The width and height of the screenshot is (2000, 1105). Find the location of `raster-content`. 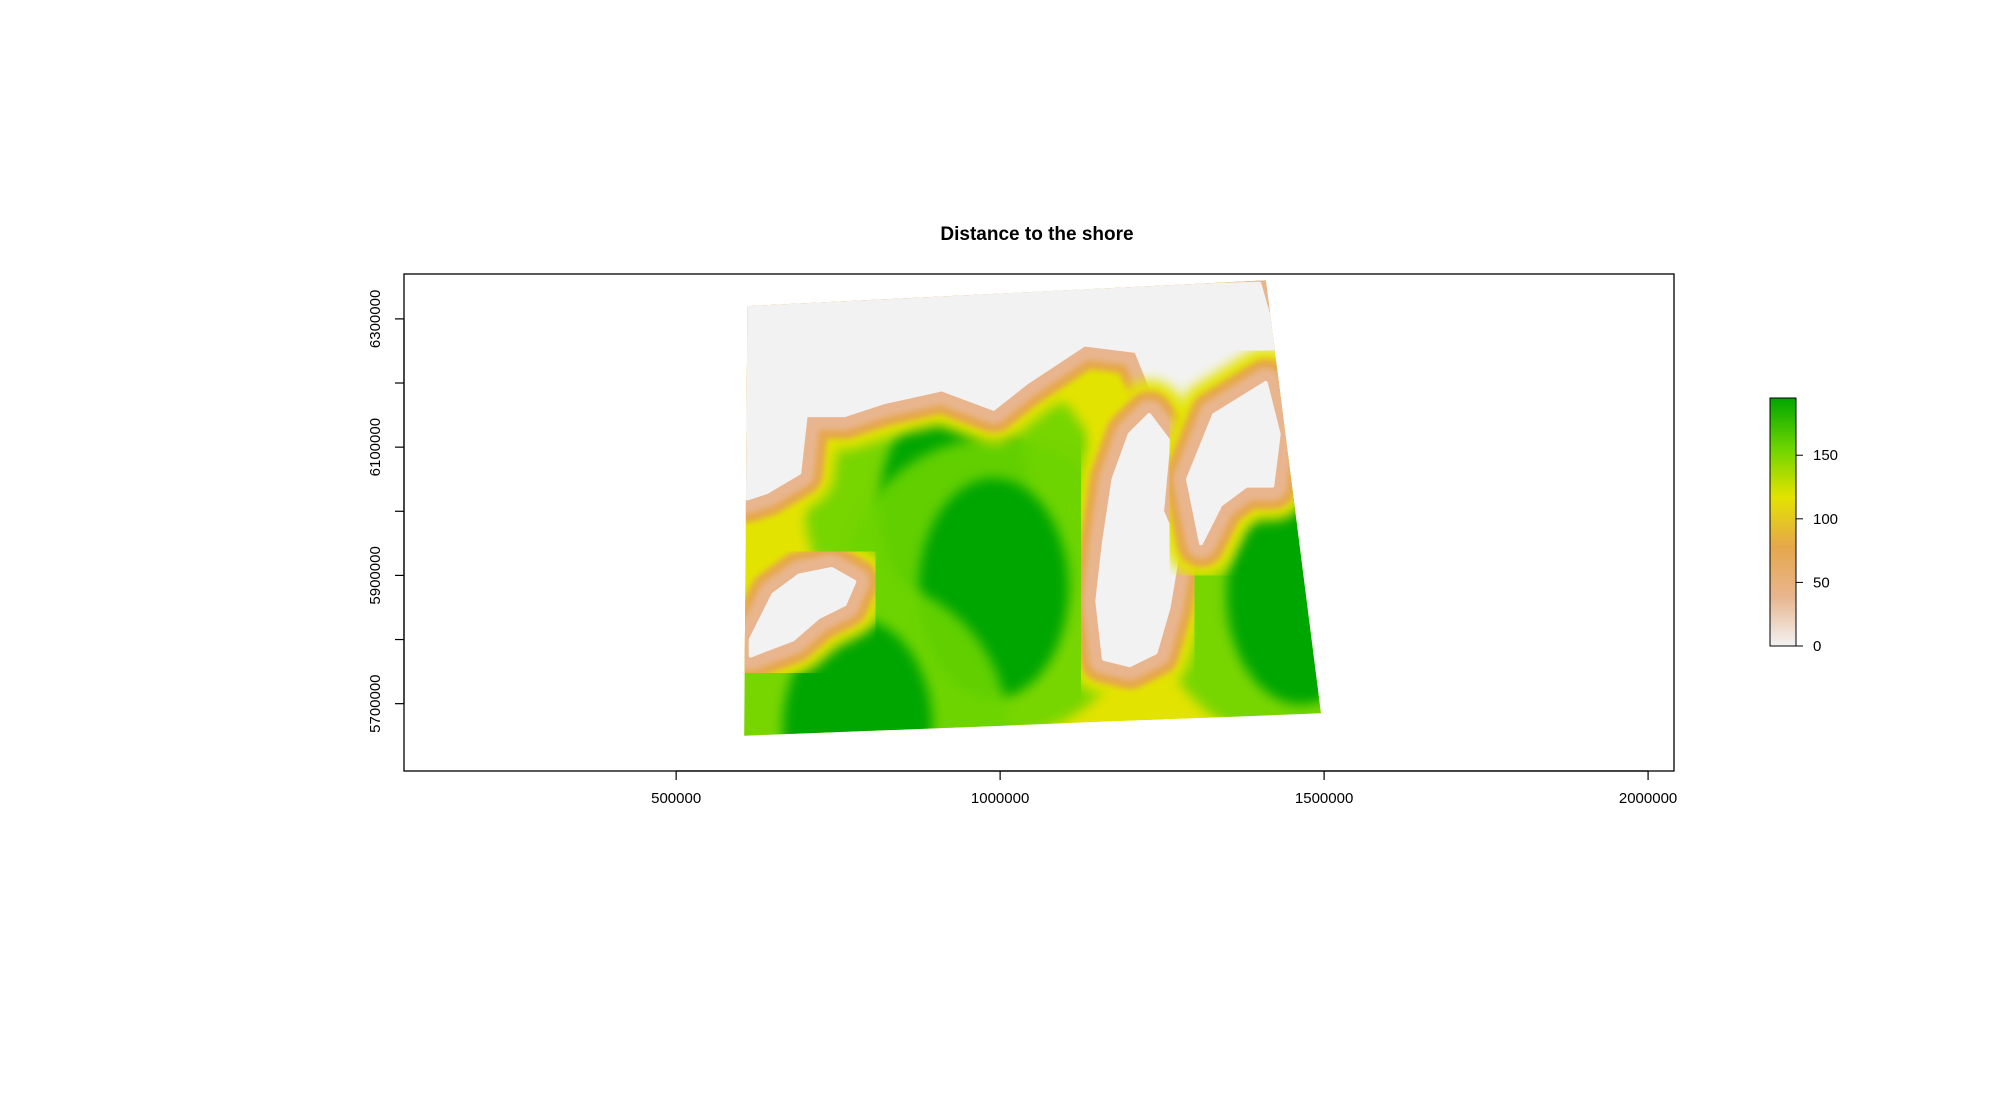

raster-content is located at coordinates (1032, 508).